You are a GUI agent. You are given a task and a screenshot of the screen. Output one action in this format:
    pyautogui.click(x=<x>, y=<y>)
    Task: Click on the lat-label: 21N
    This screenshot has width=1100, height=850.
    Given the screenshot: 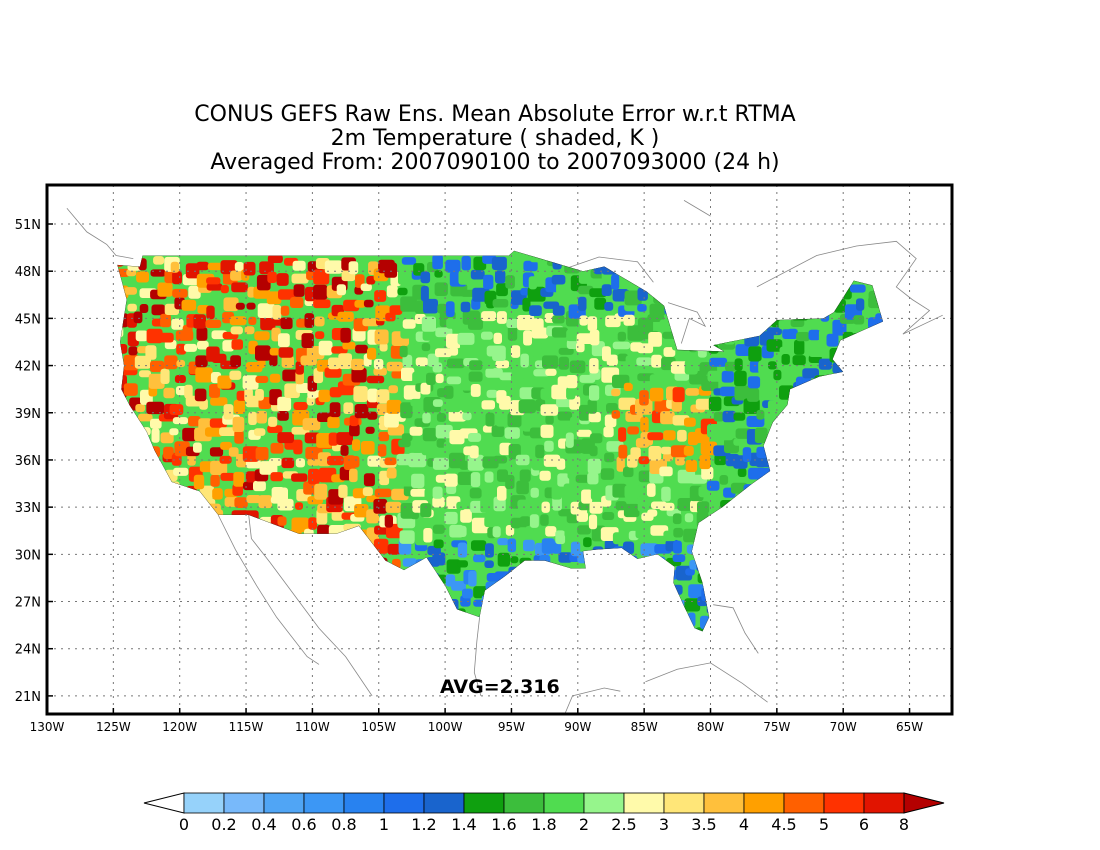 What is the action you would take?
    pyautogui.click(x=28, y=697)
    